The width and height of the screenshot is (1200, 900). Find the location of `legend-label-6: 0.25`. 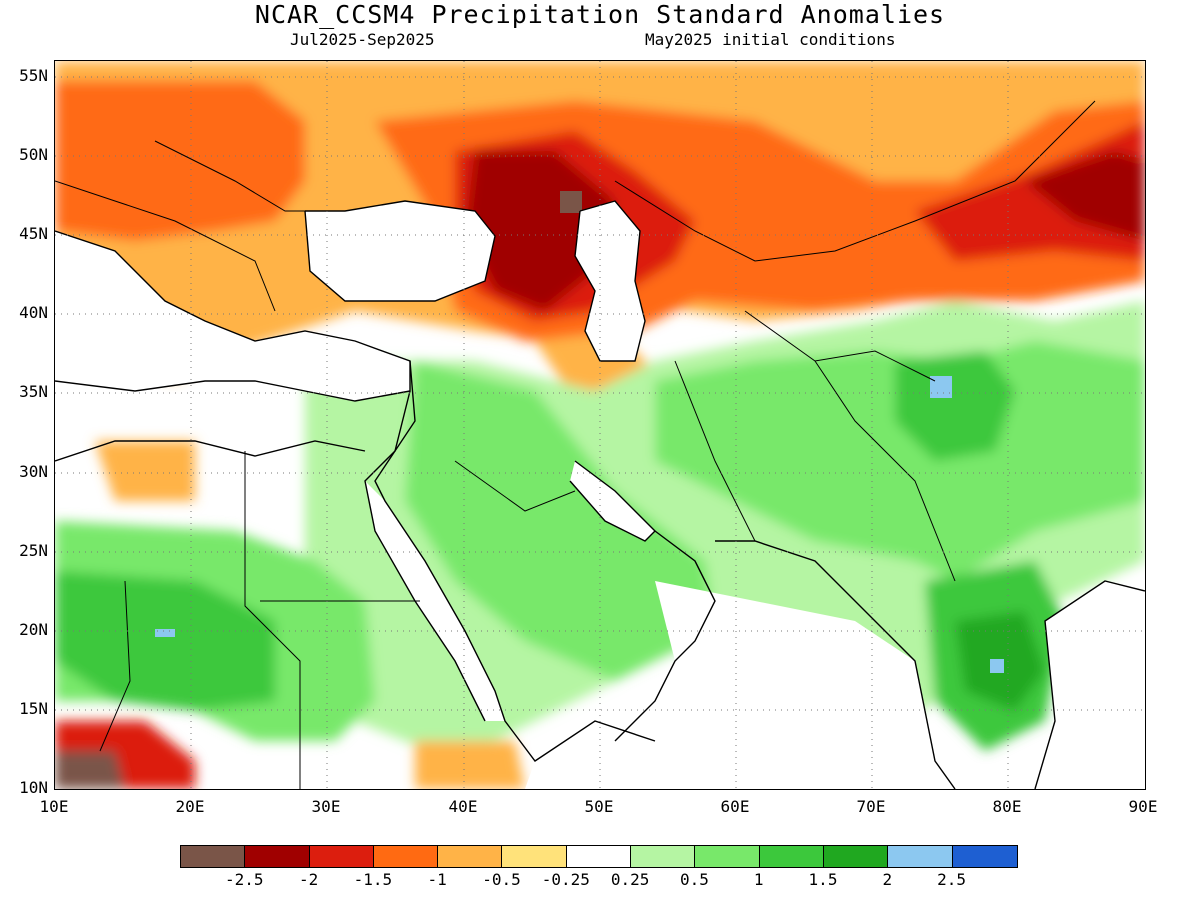

legend-label-6: 0.25 is located at coordinates (630, 879).